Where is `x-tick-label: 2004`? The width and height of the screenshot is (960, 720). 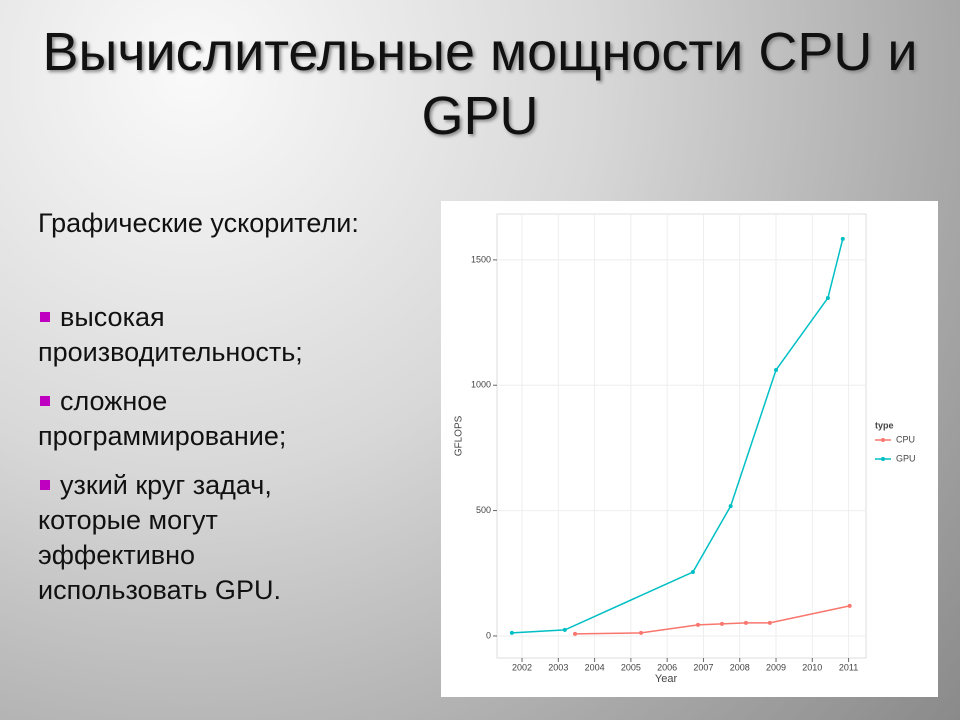
x-tick-label: 2004 is located at coordinates (595, 667).